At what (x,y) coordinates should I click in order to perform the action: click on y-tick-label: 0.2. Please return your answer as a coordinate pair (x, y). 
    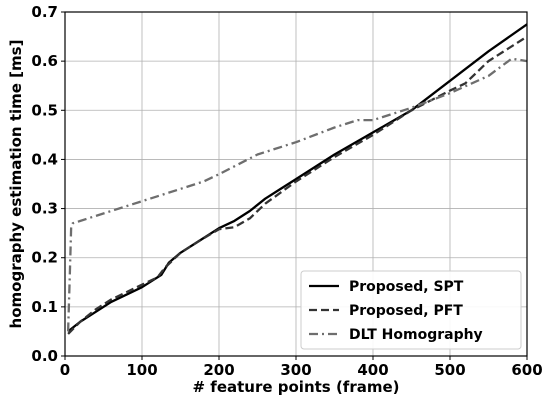
    Looking at the image, I should click on (44, 258).